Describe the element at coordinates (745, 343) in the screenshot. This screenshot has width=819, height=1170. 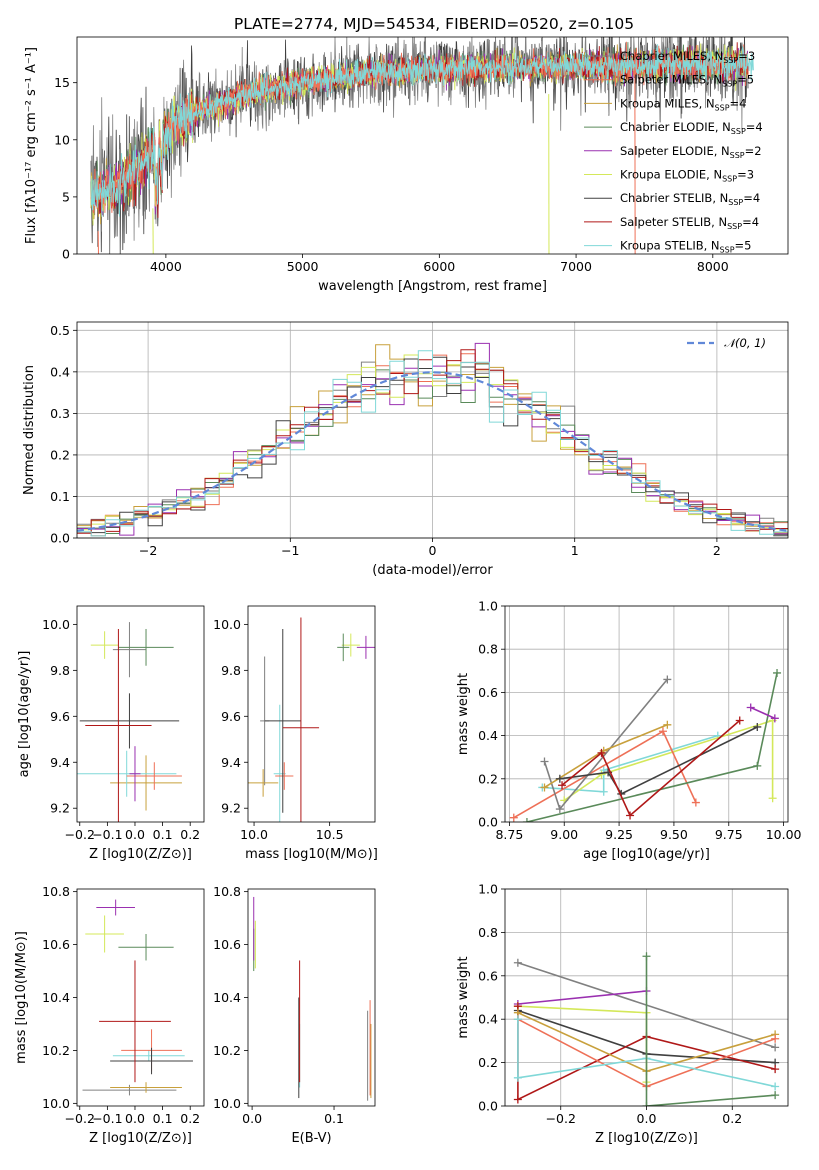
I see `legend-label: 𝒩(0, 1)` at that location.